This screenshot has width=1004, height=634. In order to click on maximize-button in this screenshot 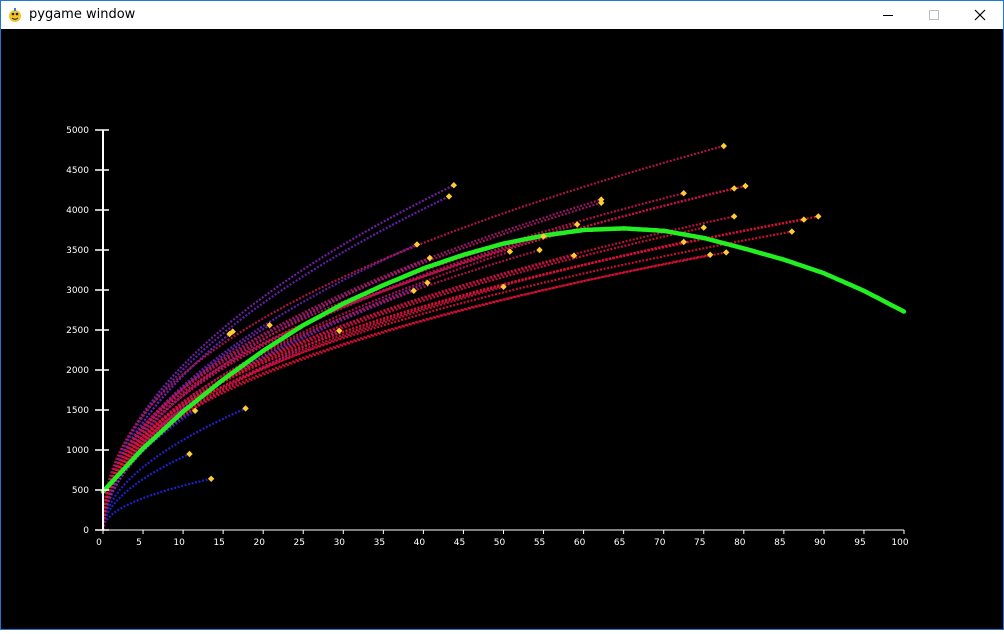, I will do `click(934, 15)`.